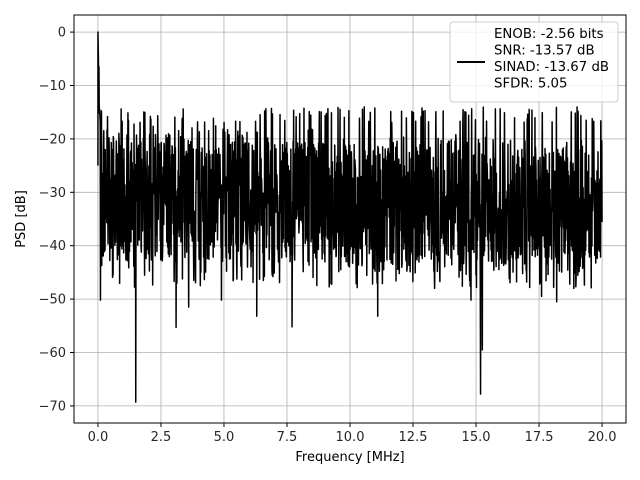 Image resolution: width=640 pixels, height=480 pixels. I want to click on y-tick-label: −70, so click(52, 406).